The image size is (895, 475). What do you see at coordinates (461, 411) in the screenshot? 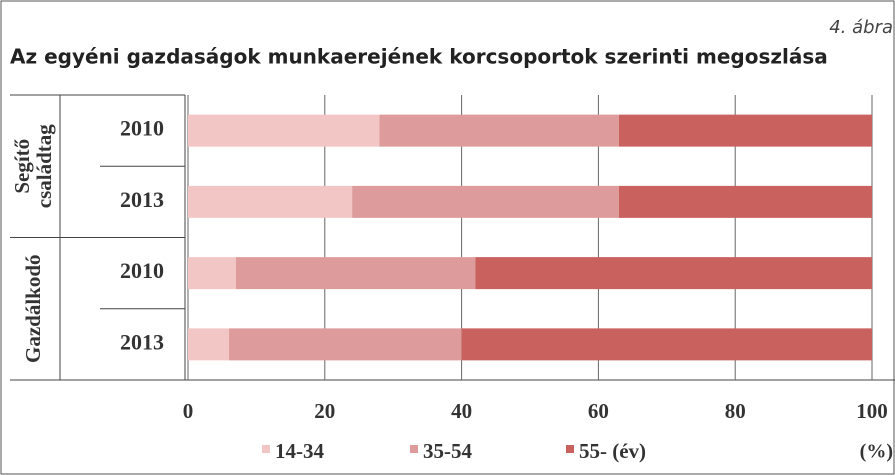
I see `x-tick-label: 40` at bounding box center [461, 411].